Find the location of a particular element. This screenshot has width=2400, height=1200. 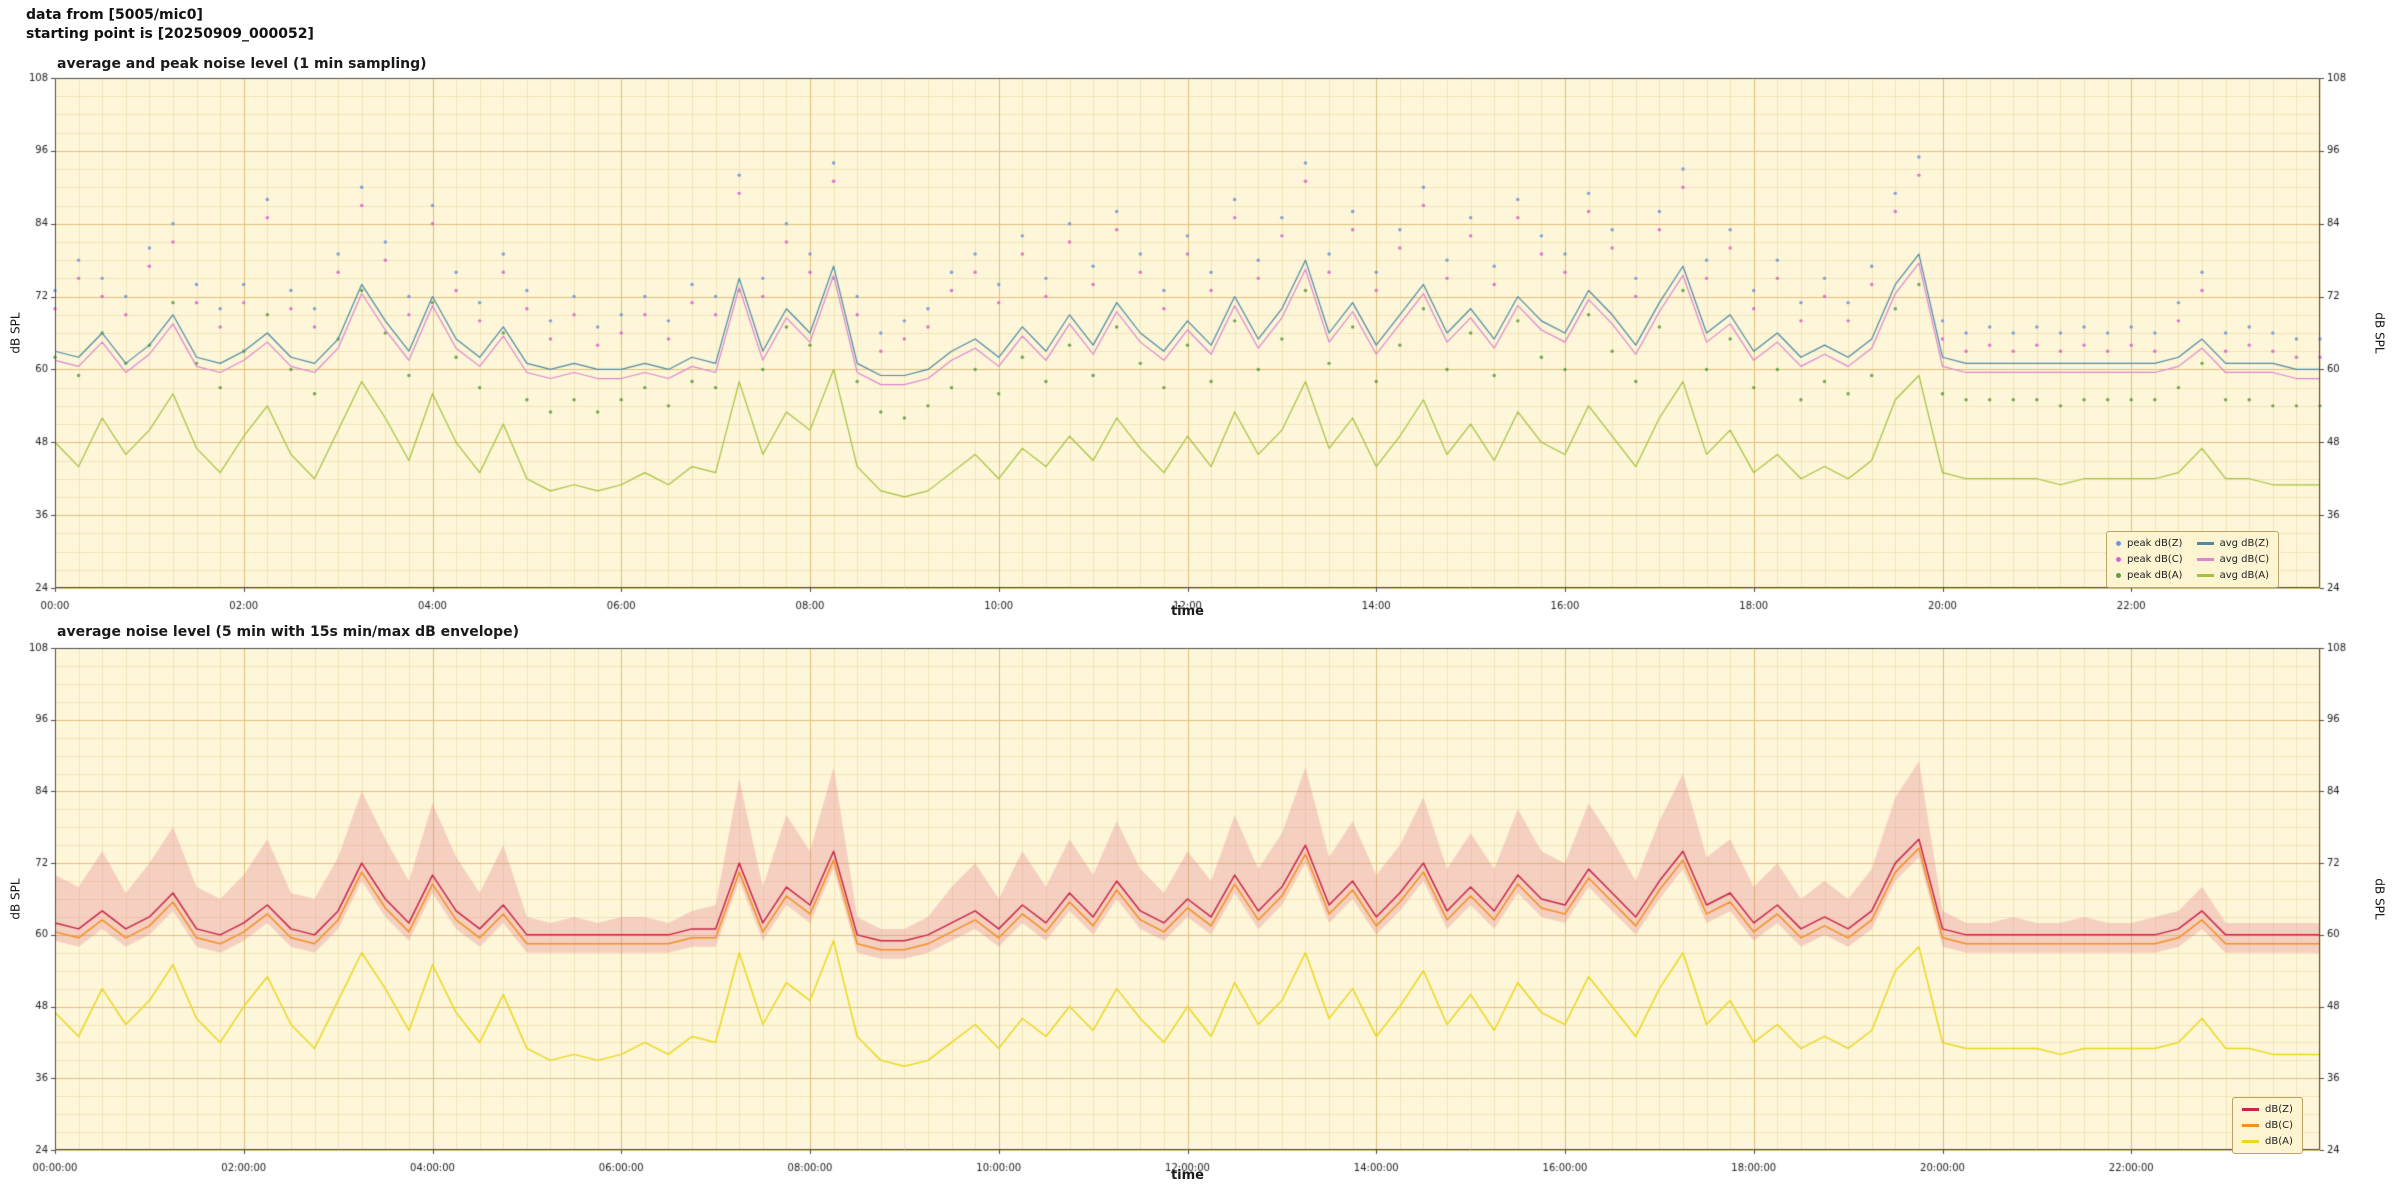

legend-item-avg-dbz: avg dB(Z) is located at coordinates (2233, 543).